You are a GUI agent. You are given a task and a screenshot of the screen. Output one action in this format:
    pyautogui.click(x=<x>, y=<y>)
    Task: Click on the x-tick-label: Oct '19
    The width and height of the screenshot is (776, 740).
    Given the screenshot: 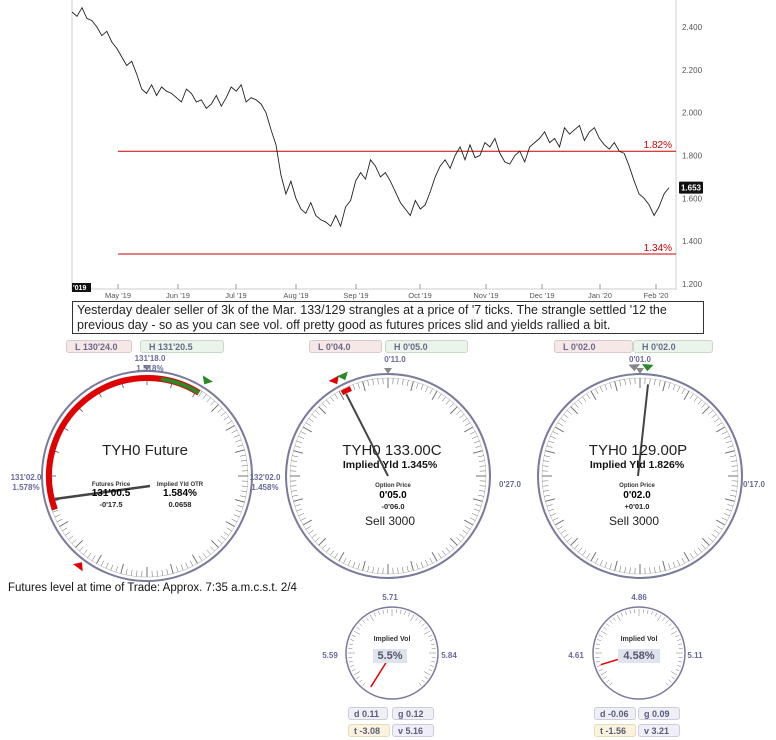 What is the action you would take?
    pyautogui.click(x=420, y=295)
    